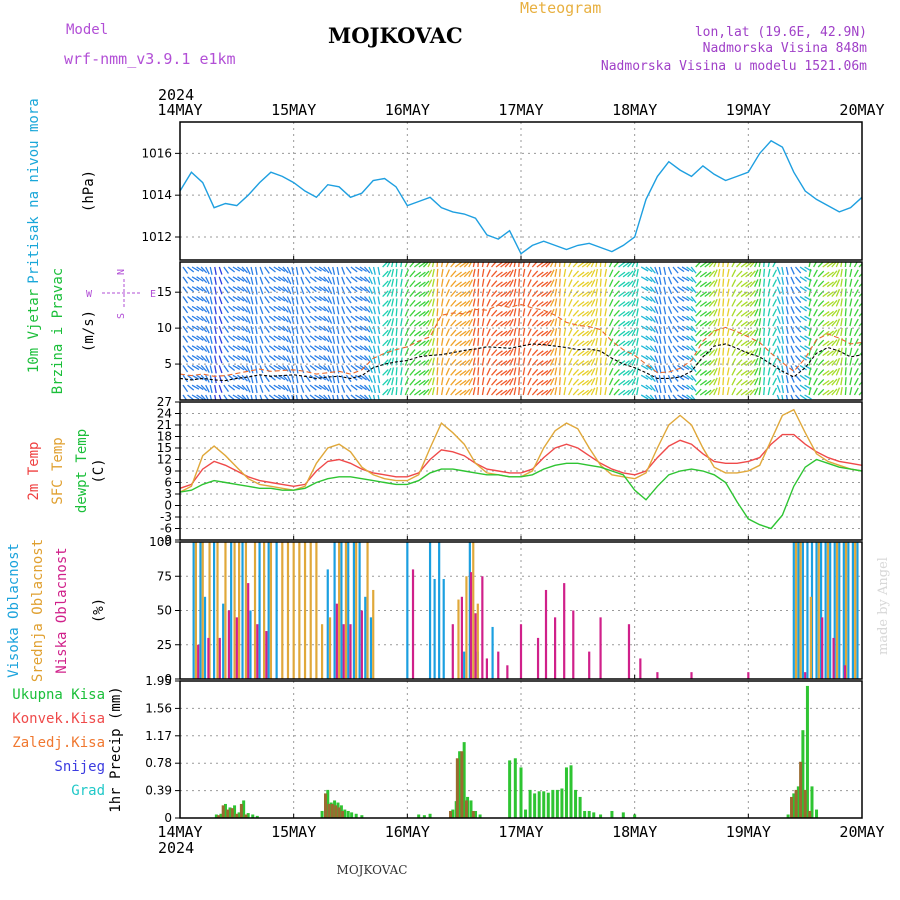  Describe the element at coordinates (520, 110) in the screenshot. I see `top-date-axis: 14MAY 15MAY 16MAY 17MAY 18MAY 19MAY 20MAY` at that location.